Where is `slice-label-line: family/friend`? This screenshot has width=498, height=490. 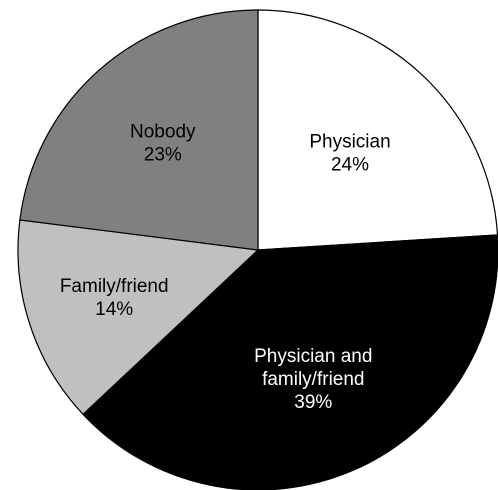 slice-label-line: family/friend is located at coordinates (313, 379).